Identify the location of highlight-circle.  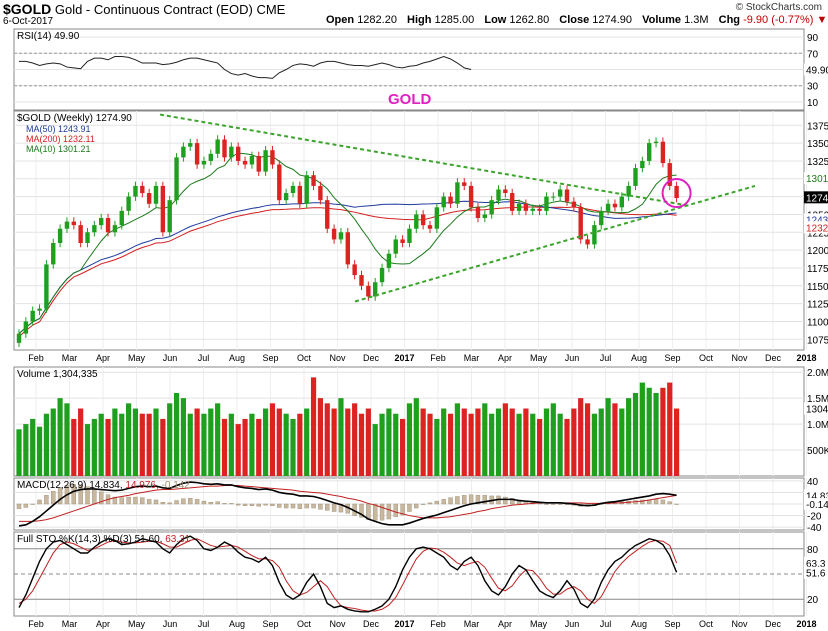
(676, 193).